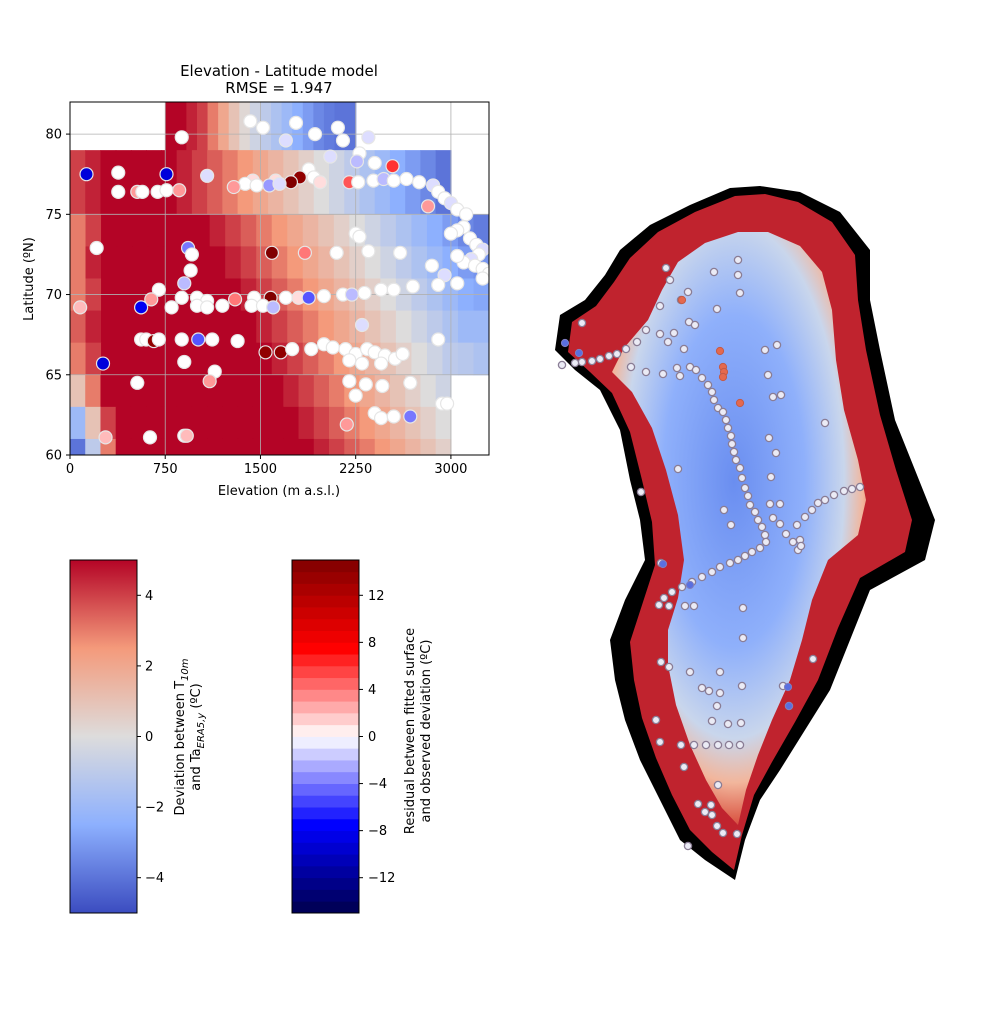 The height and width of the screenshot is (1015, 1000). I want to click on colorbar-tick-label: 8, so click(372, 643).